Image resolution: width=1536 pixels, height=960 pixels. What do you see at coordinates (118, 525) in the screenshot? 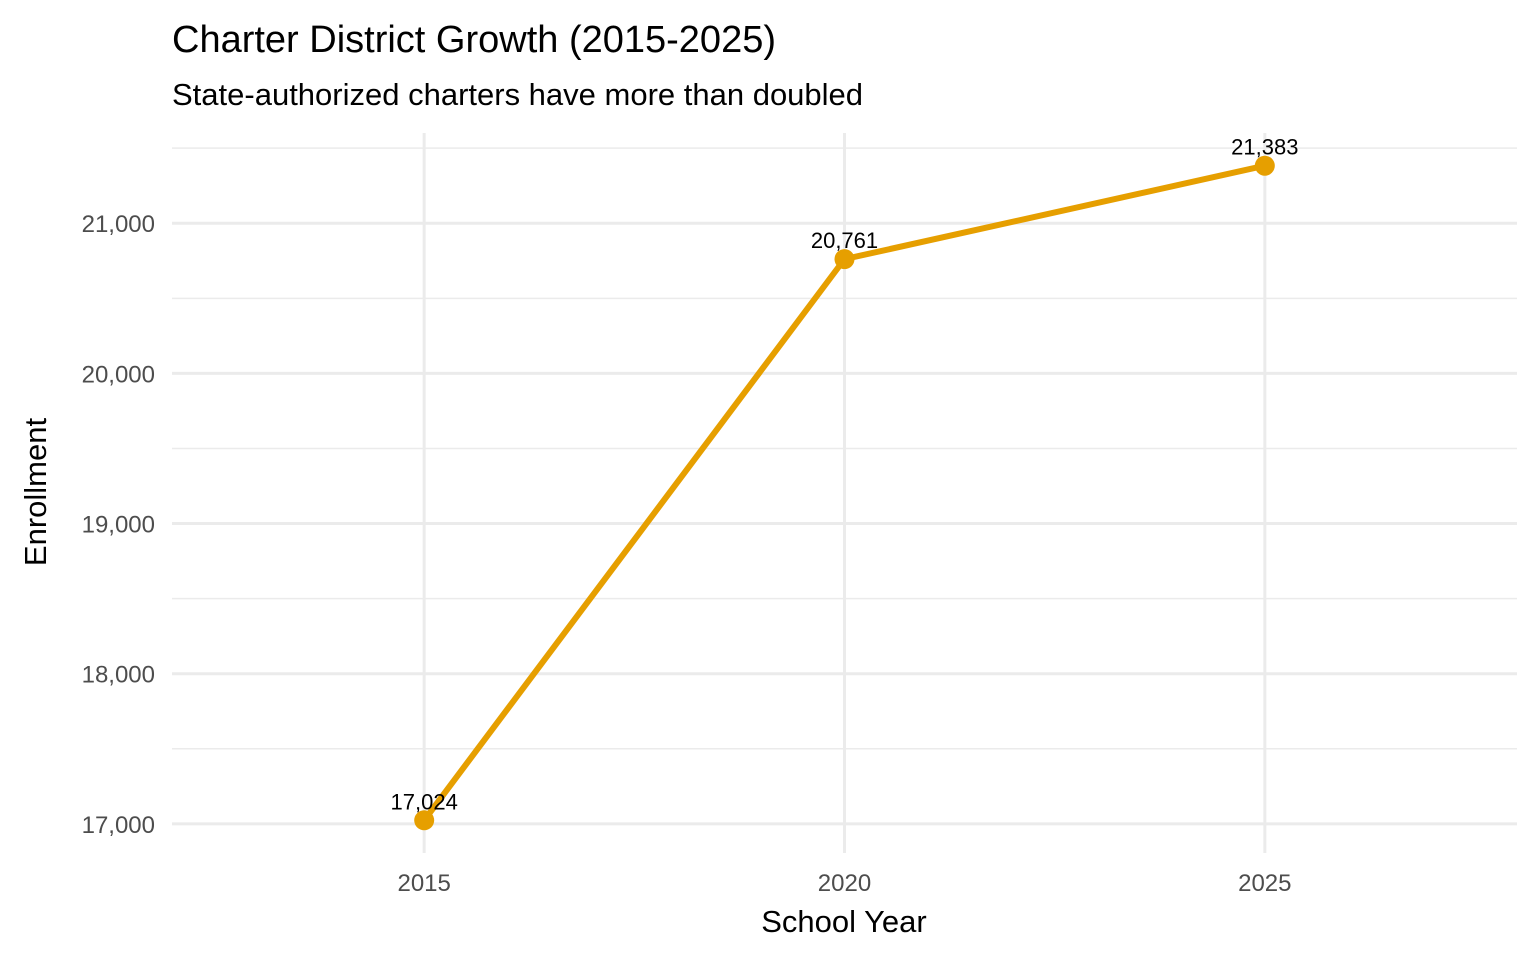
I see `y-tick-label: 19,000` at bounding box center [118, 525].